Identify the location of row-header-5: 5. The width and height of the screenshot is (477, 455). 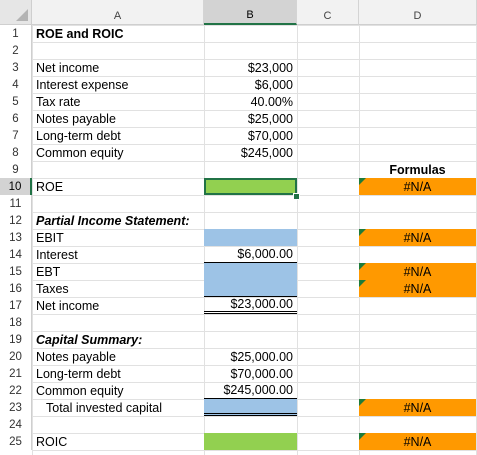
(16, 101).